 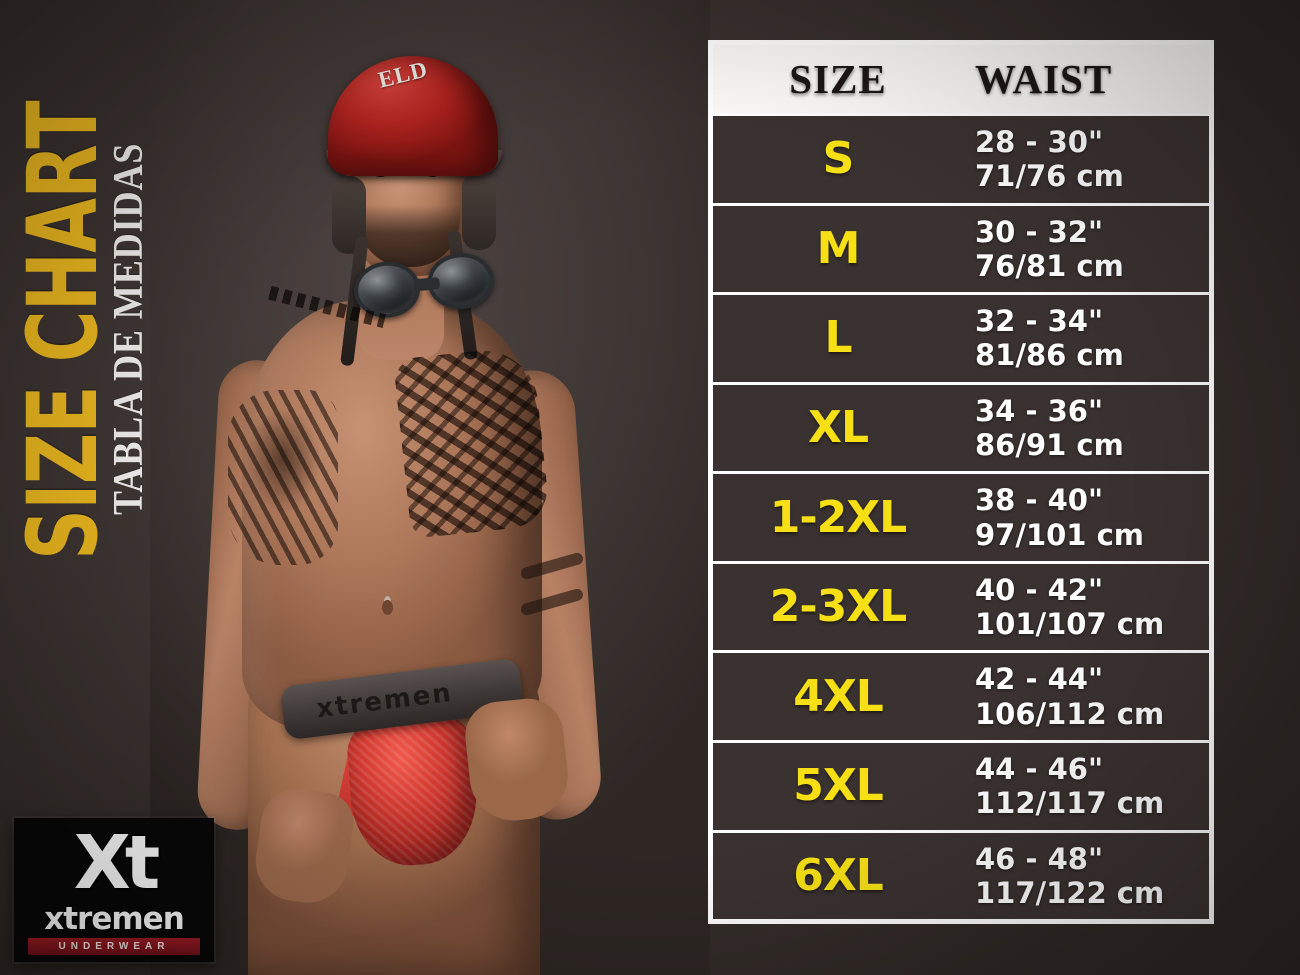 I want to click on table-header-row: SIZE WAIST, so click(x=961, y=79).